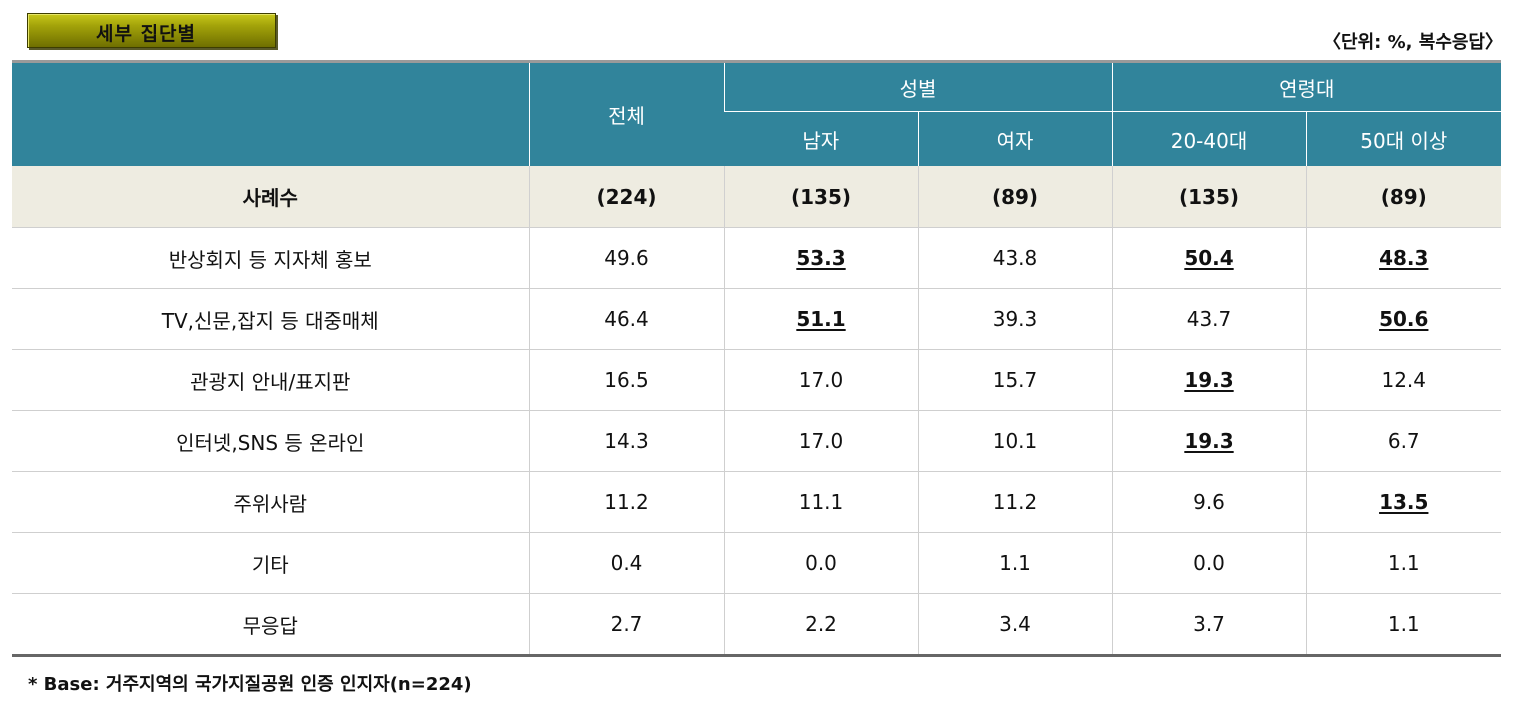  I want to click on row-label: 반상회지 등 지자체 홍보, so click(270, 258).